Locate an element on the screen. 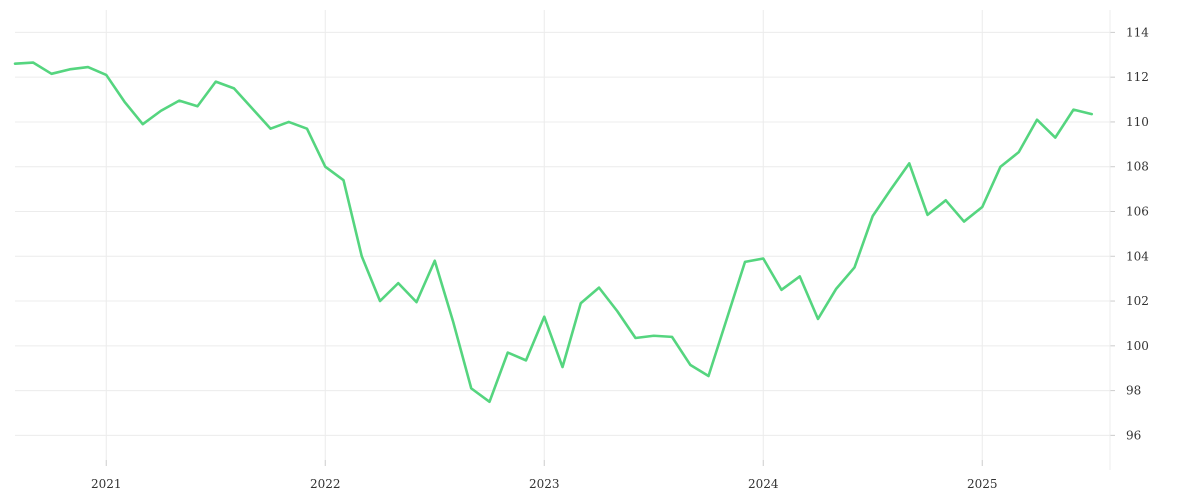  y-tick-label: 108 is located at coordinates (1137, 167).